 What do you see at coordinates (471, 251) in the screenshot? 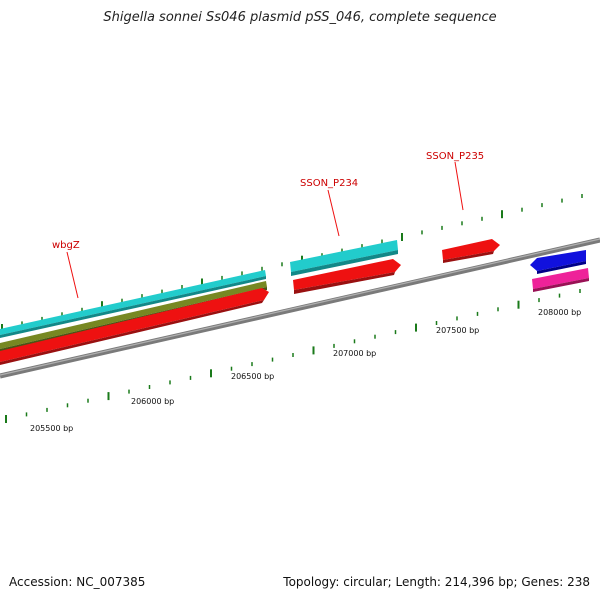
I see `feature-red-p235` at bounding box center [471, 251].